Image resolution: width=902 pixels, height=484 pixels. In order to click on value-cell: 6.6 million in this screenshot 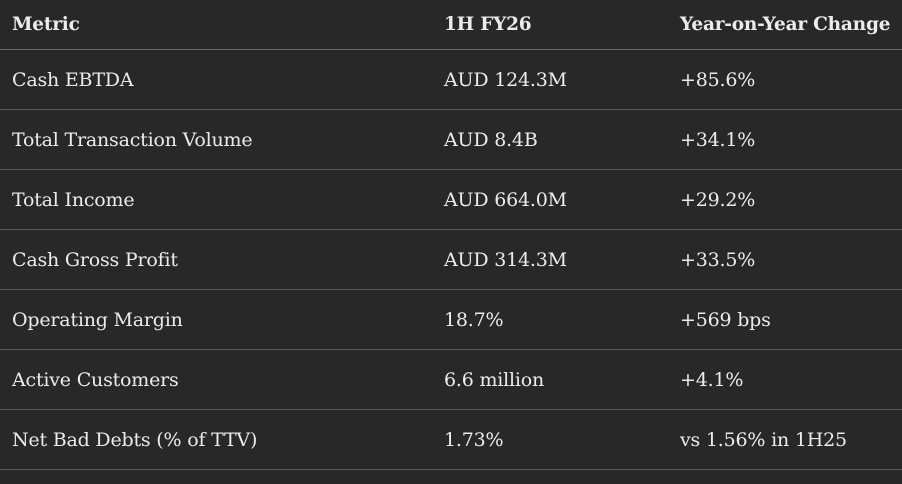, I will do `click(494, 379)`.